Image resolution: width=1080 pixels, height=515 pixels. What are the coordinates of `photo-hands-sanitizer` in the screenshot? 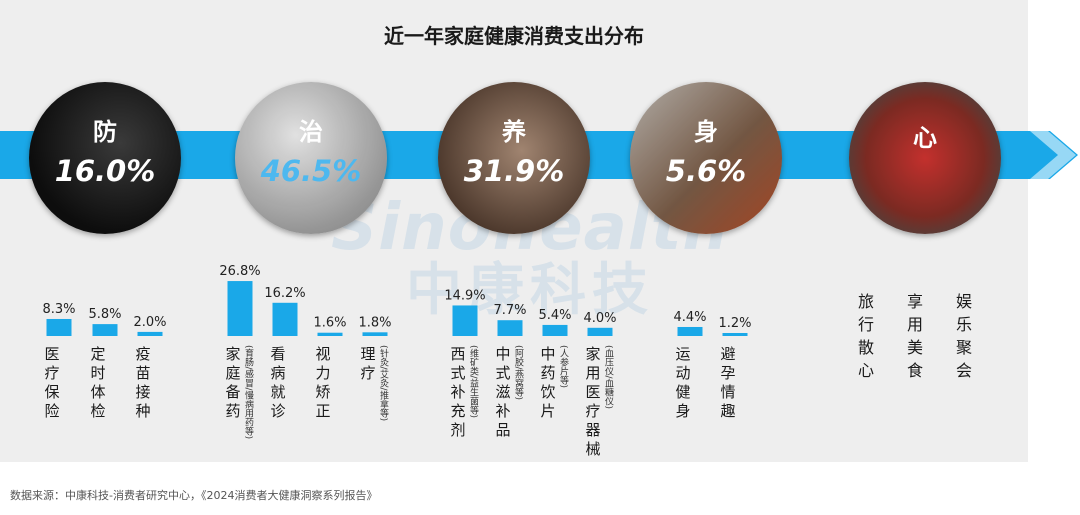 It's located at (105, 158).